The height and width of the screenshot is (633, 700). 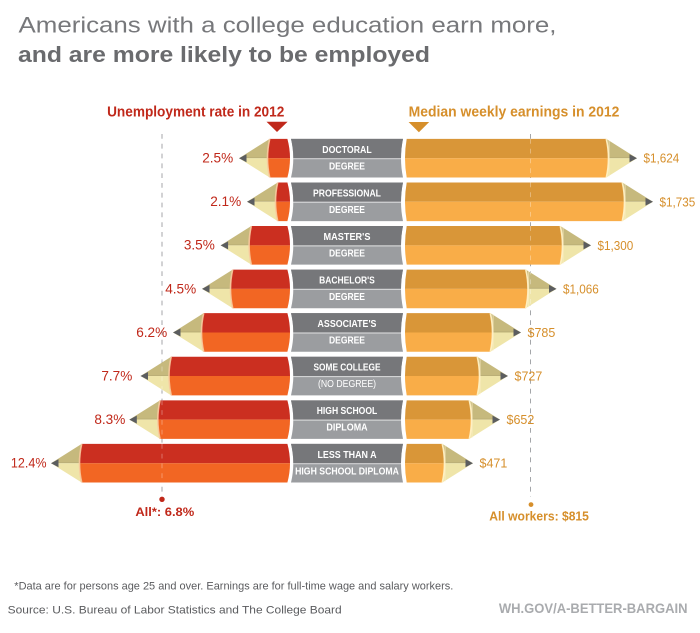 What do you see at coordinates (542, 332) in the screenshot?
I see `svg-text: $785` at bounding box center [542, 332].